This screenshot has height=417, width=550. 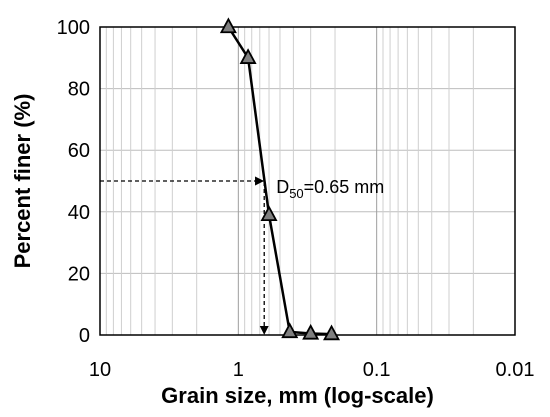 What do you see at coordinates (73, 182) in the screenshot?
I see `y-tick-labels: 0 20 40 60 80 100` at bounding box center [73, 182].